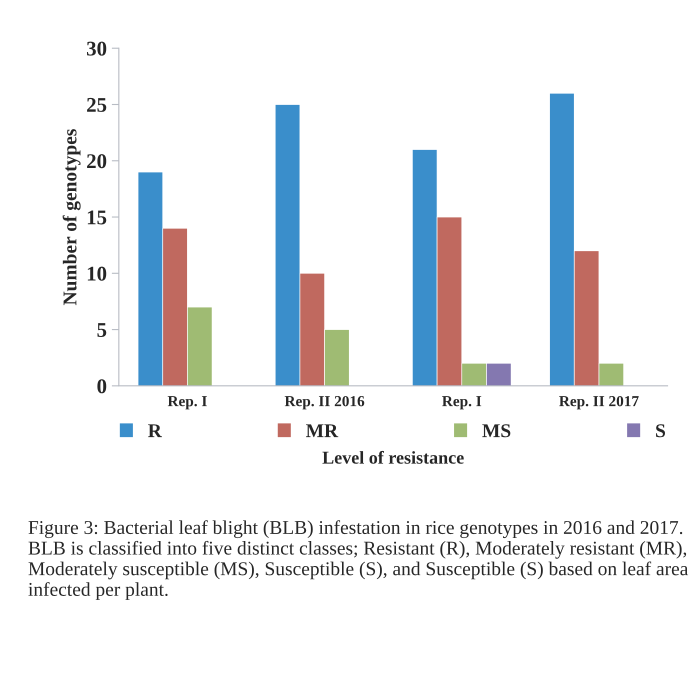 The width and height of the screenshot is (699, 689). I want to click on y-tick-label: 20, so click(96, 161).